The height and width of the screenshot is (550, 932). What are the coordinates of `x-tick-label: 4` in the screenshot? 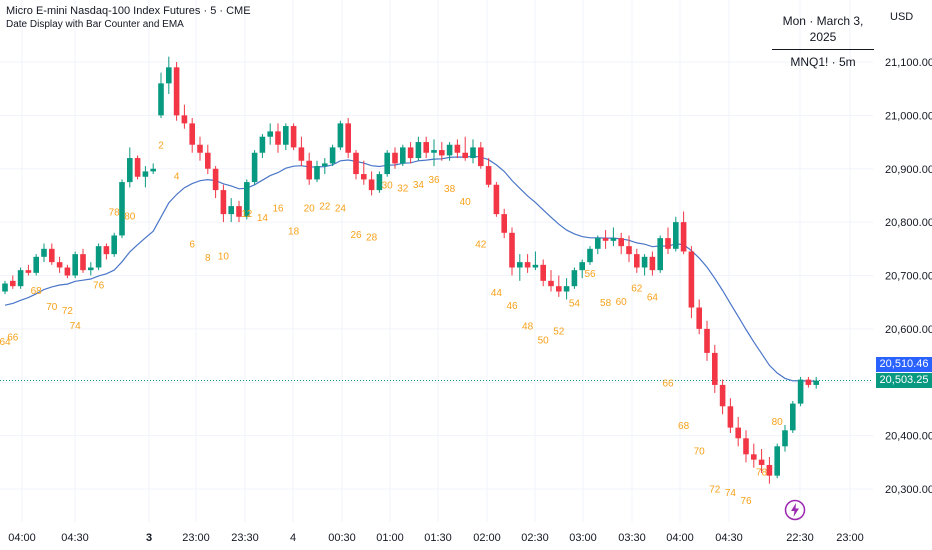 It's located at (293, 538).